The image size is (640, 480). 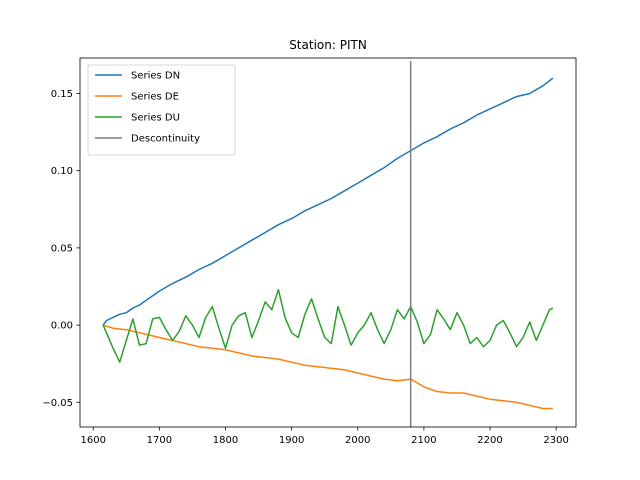 I want to click on x-tick-label: 1700, so click(x=159, y=440).